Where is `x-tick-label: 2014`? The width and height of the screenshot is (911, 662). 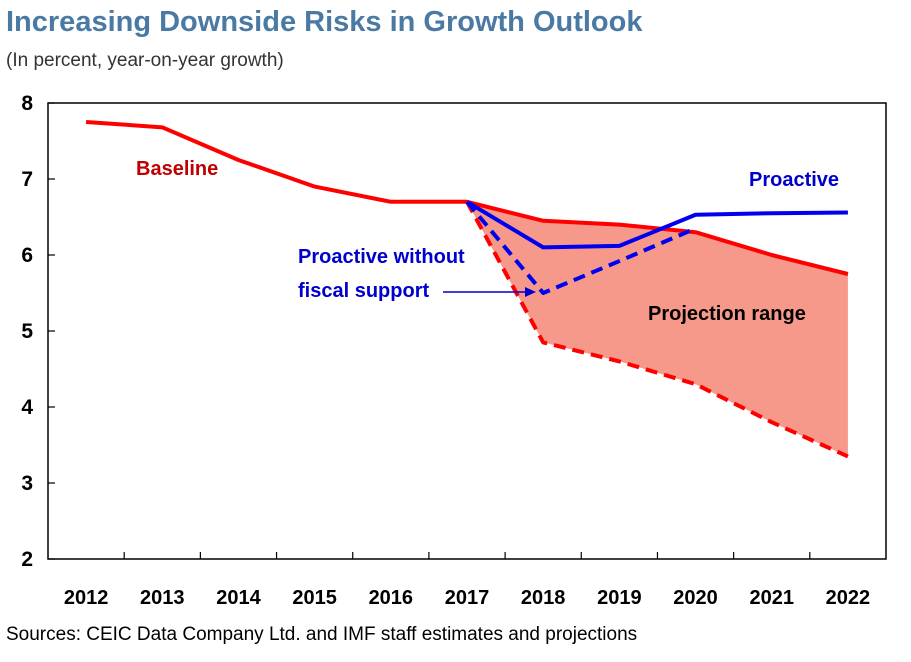 x-tick-label: 2014 is located at coordinates (238, 598).